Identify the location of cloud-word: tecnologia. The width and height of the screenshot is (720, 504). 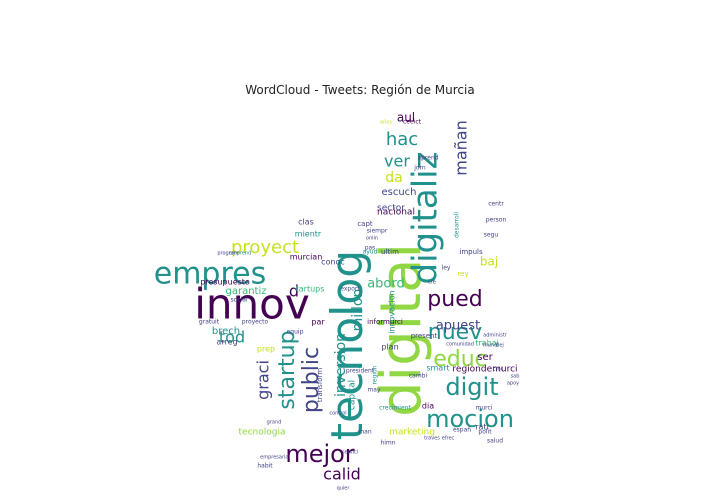
(262, 433).